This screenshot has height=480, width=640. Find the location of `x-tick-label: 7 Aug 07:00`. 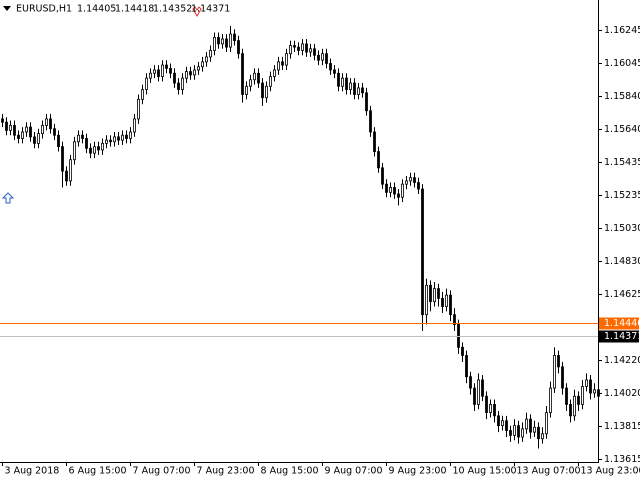

x-tick-label: 7 Aug 07:00 is located at coordinates (162, 471).